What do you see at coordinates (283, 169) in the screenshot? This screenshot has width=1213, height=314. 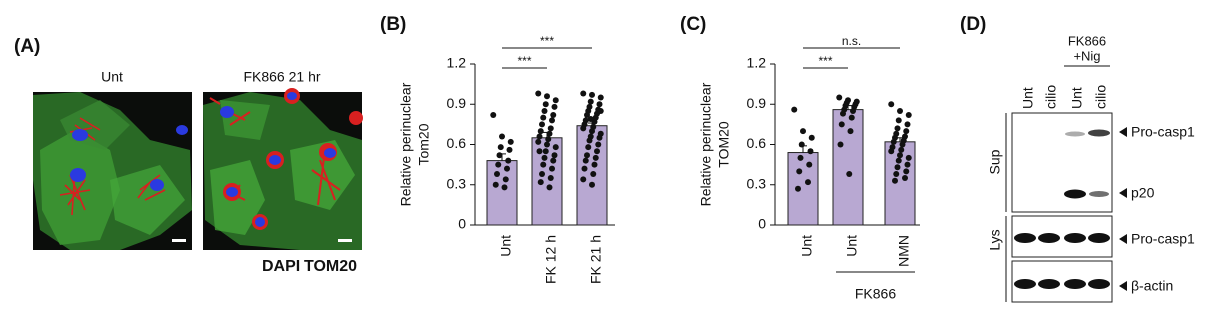 I see `micrograph` at bounding box center [283, 169].